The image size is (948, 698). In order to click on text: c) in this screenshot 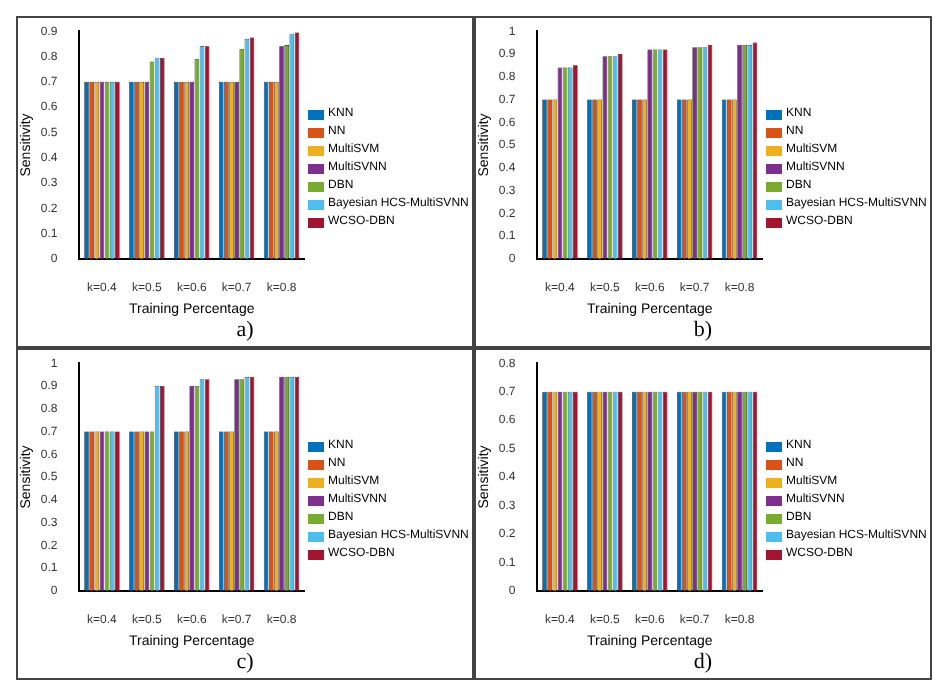, I will do `click(245, 663)`.